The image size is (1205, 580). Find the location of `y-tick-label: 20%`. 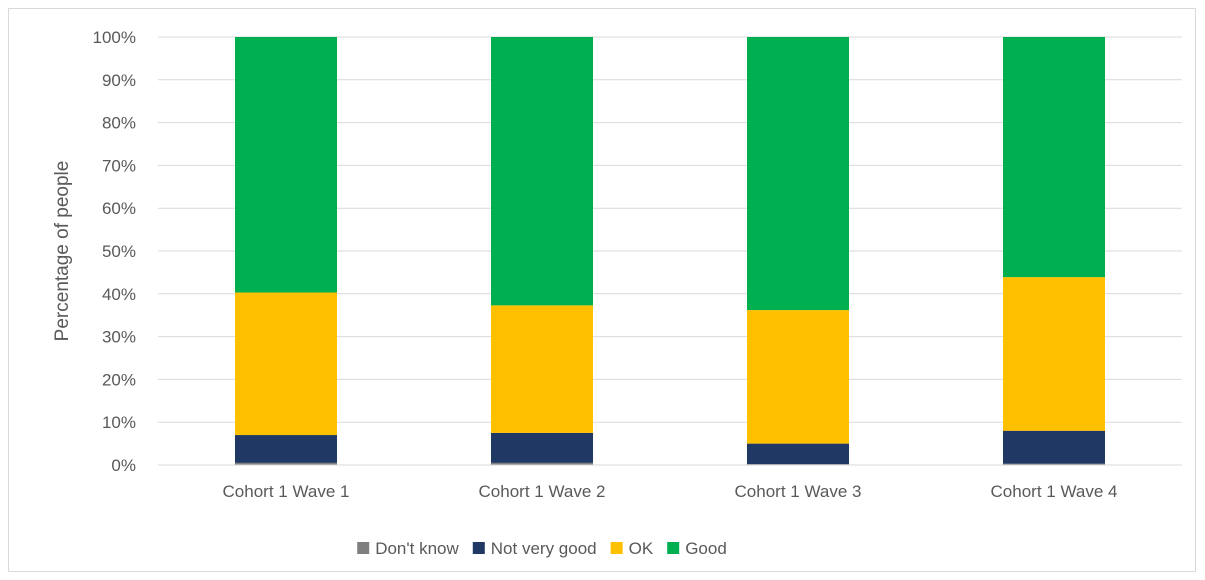

y-tick-label: 20% is located at coordinates (119, 379).